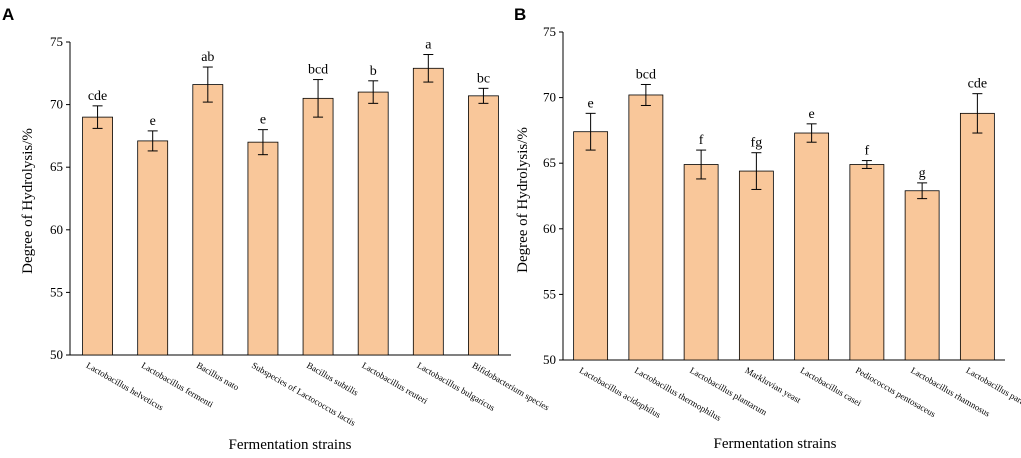 This screenshot has width=1021, height=458. I want to click on panel-a-category-label: Subspecies of Lactococcus lactis, so click(304, 394).